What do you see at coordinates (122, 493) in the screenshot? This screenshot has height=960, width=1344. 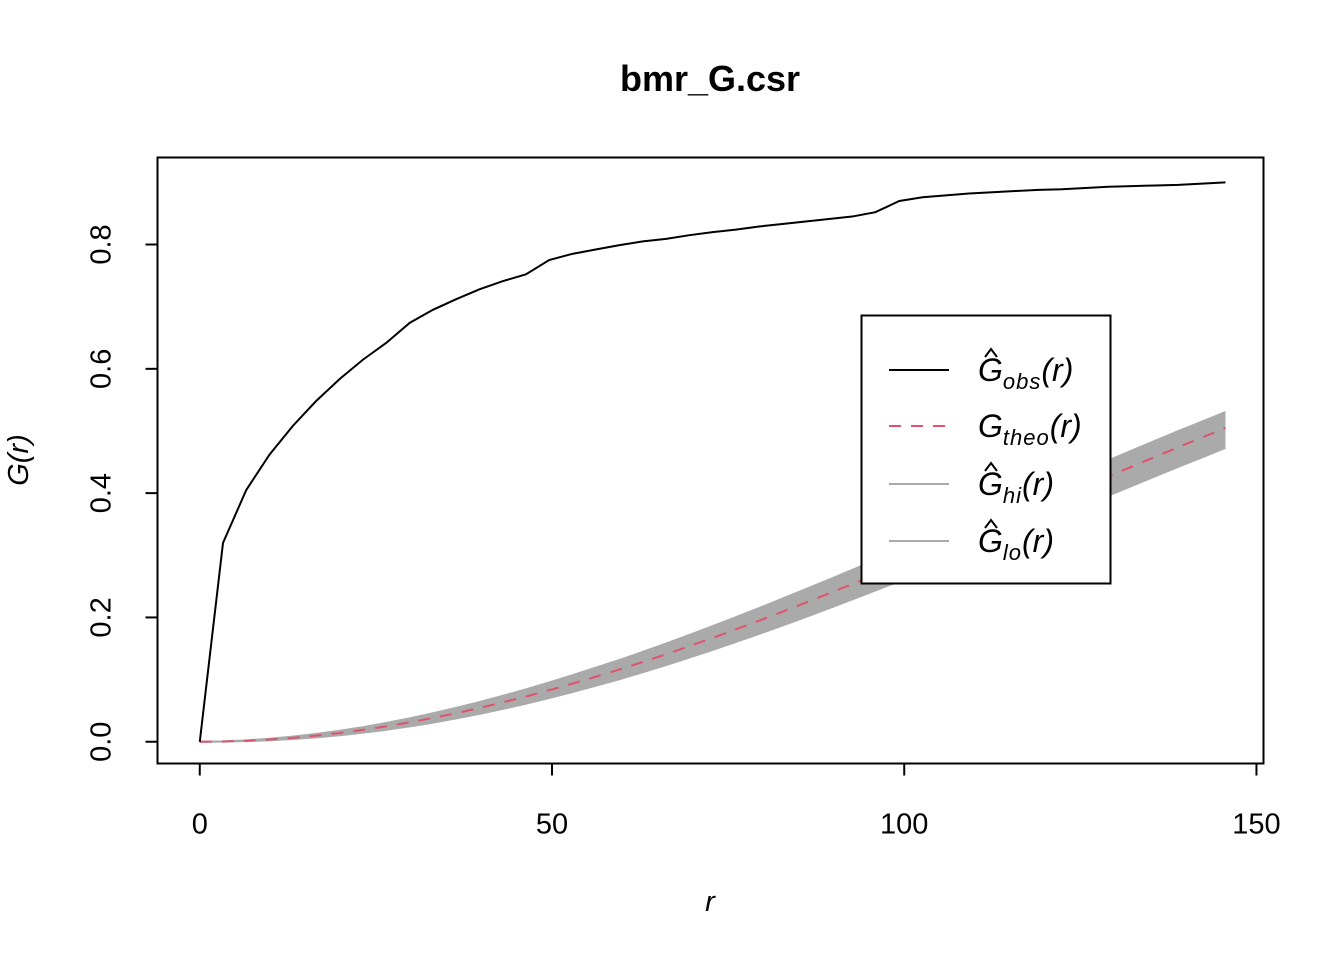 I see `y-axis: 0.0 0.2 0.4 0.6 0.8` at bounding box center [122, 493].